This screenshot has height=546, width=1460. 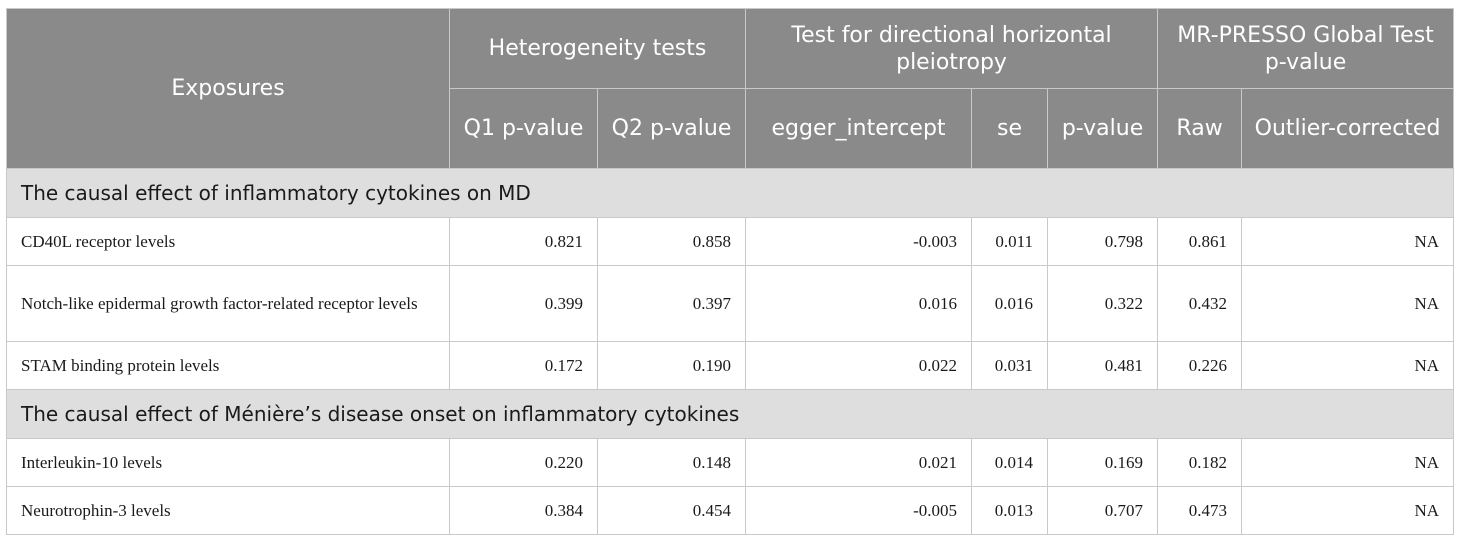 What do you see at coordinates (597, 48) in the screenshot?
I see `header-heterogeneity-tests: Heterogeneity tests` at bounding box center [597, 48].